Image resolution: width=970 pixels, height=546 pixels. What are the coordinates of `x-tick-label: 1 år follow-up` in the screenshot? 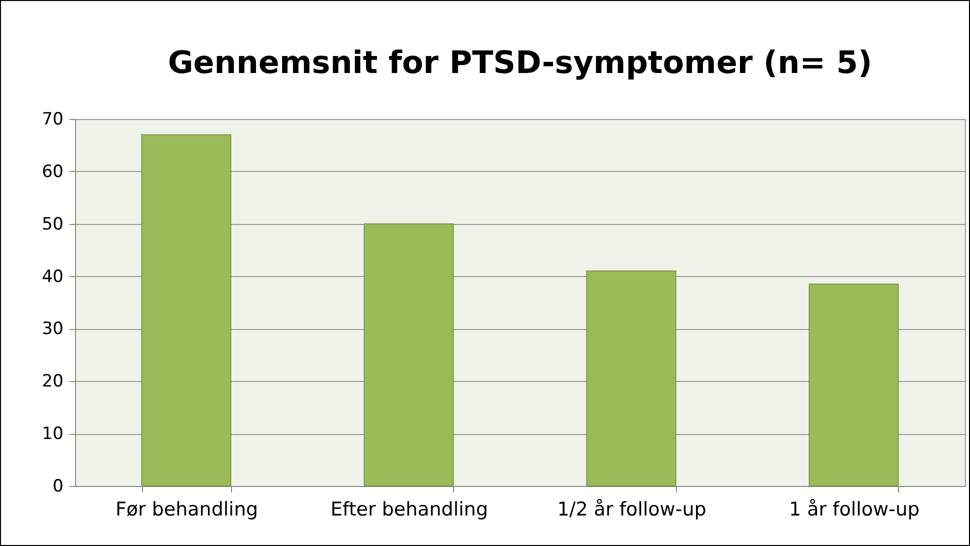 It's located at (854, 509).